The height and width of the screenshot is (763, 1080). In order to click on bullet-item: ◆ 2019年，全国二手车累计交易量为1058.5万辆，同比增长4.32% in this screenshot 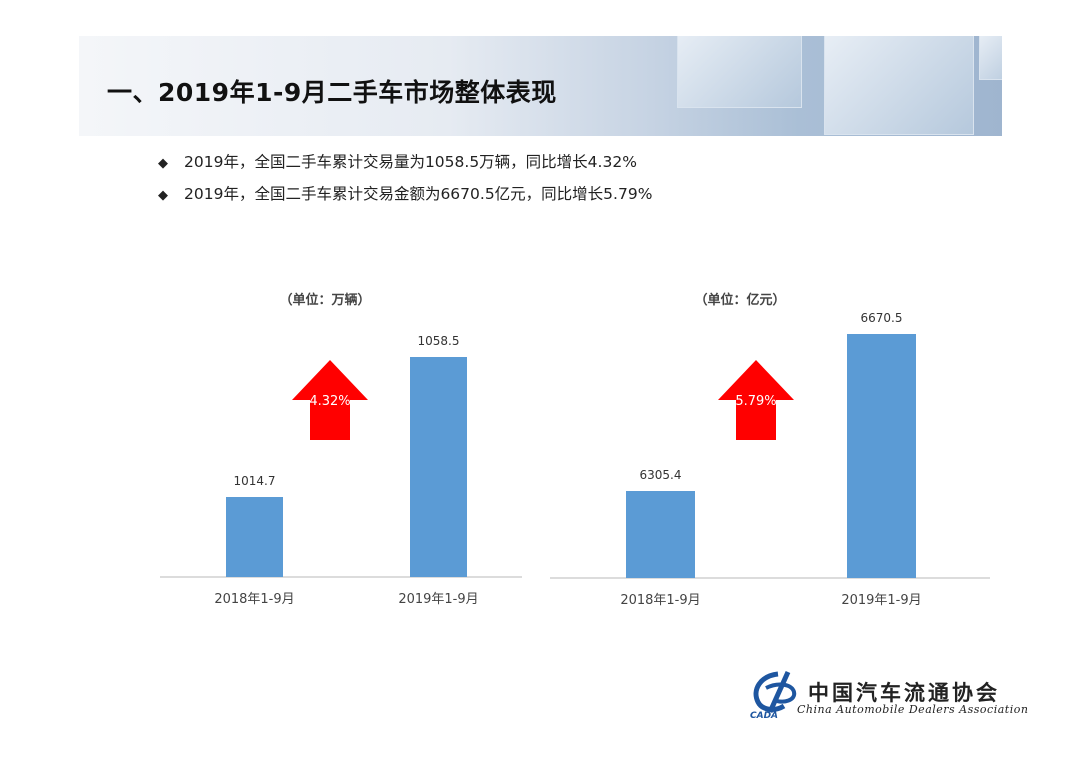, I will do `click(397, 161)`.